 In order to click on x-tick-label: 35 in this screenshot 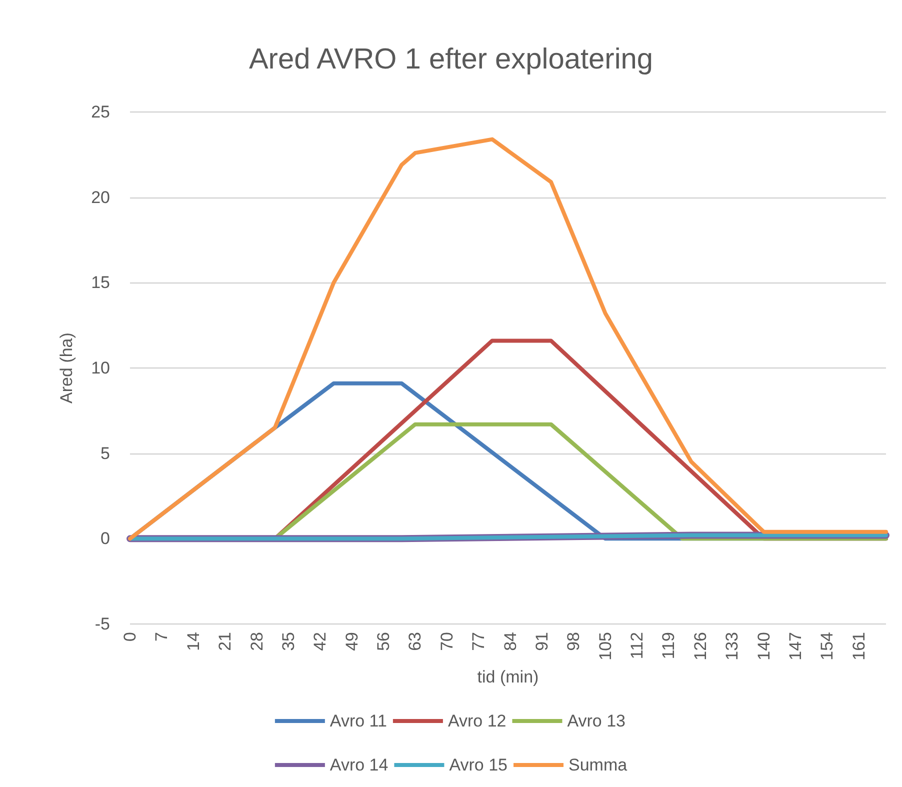, I will do `click(288, 641)`.